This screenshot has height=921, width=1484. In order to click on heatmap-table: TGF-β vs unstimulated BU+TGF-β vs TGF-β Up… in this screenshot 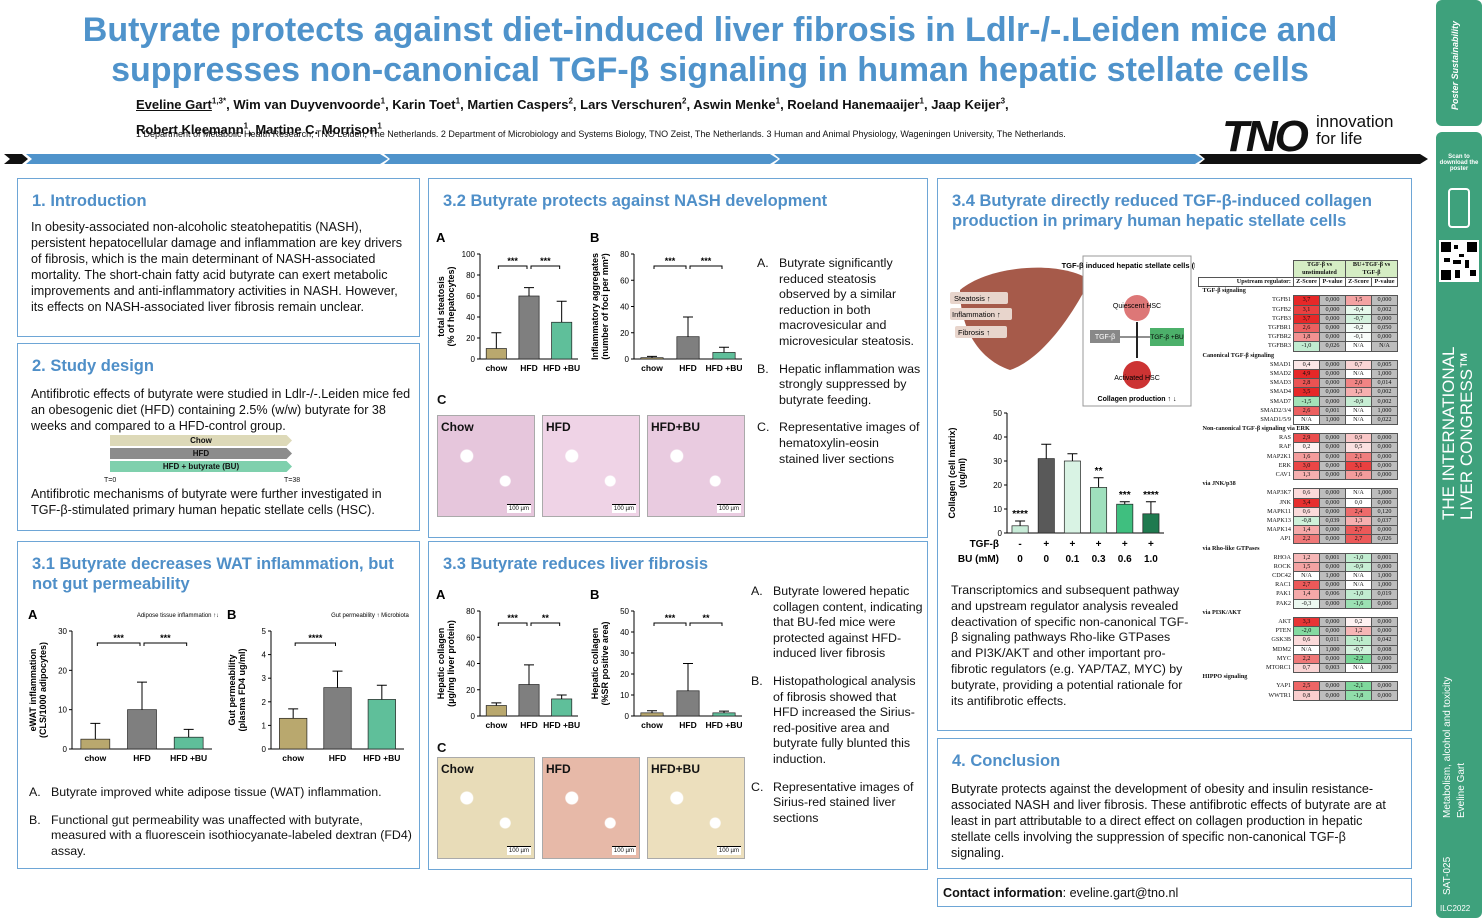, I will do `click(1298, 480)`.